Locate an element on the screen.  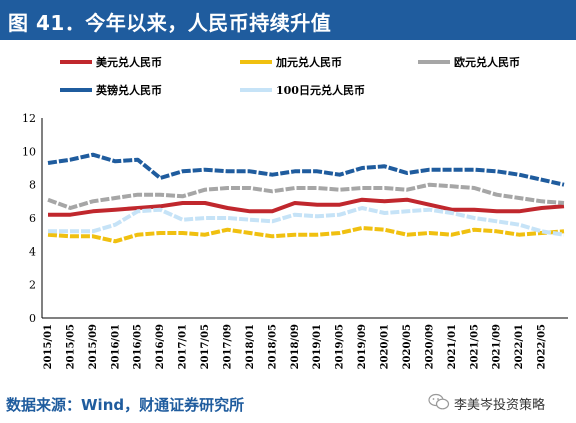
y-tick-label: 6 is located at coordinates (32, 218).